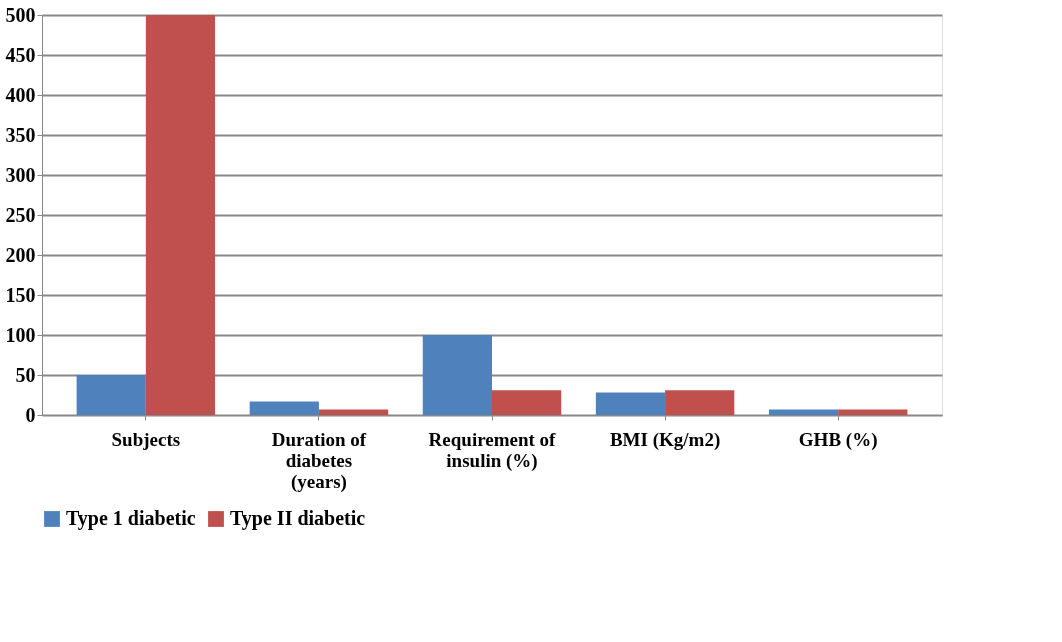 The image size is (1062, 642). Describe the element at coordinates (20, 174) in the screenshot. I see `y-tick-label: 300` at that location.